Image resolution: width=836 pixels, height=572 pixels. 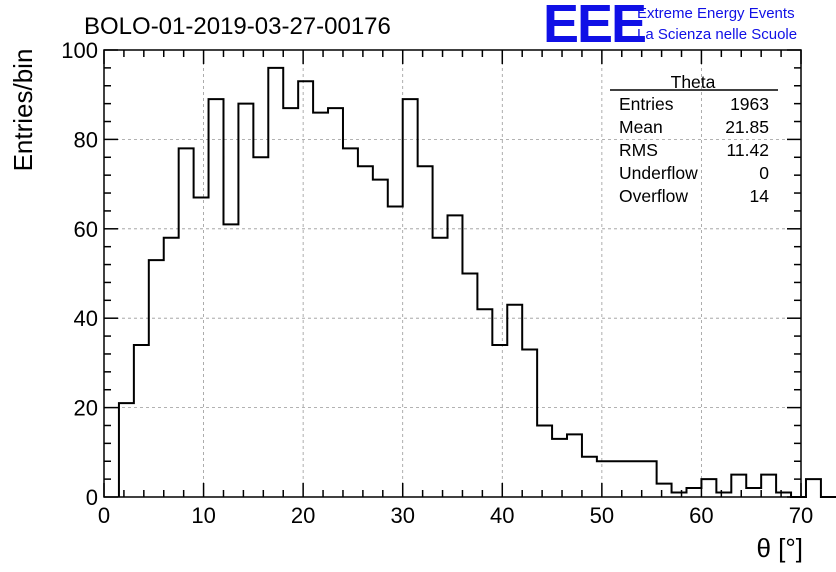 What do you see at coordinates (502, 515) in the screenshot?
I see `x-tick-label-4: 40` at bounding box center [502, 515].